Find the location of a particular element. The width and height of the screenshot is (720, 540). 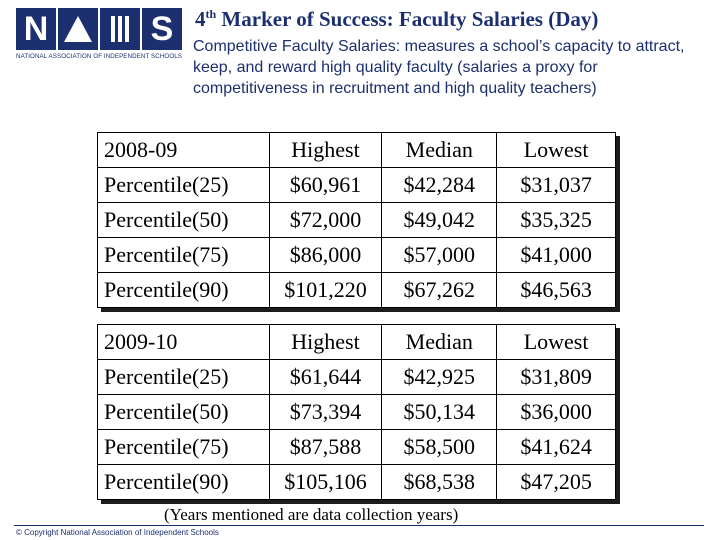

median-cell: $67,262 is located at coordinates (439, 290).